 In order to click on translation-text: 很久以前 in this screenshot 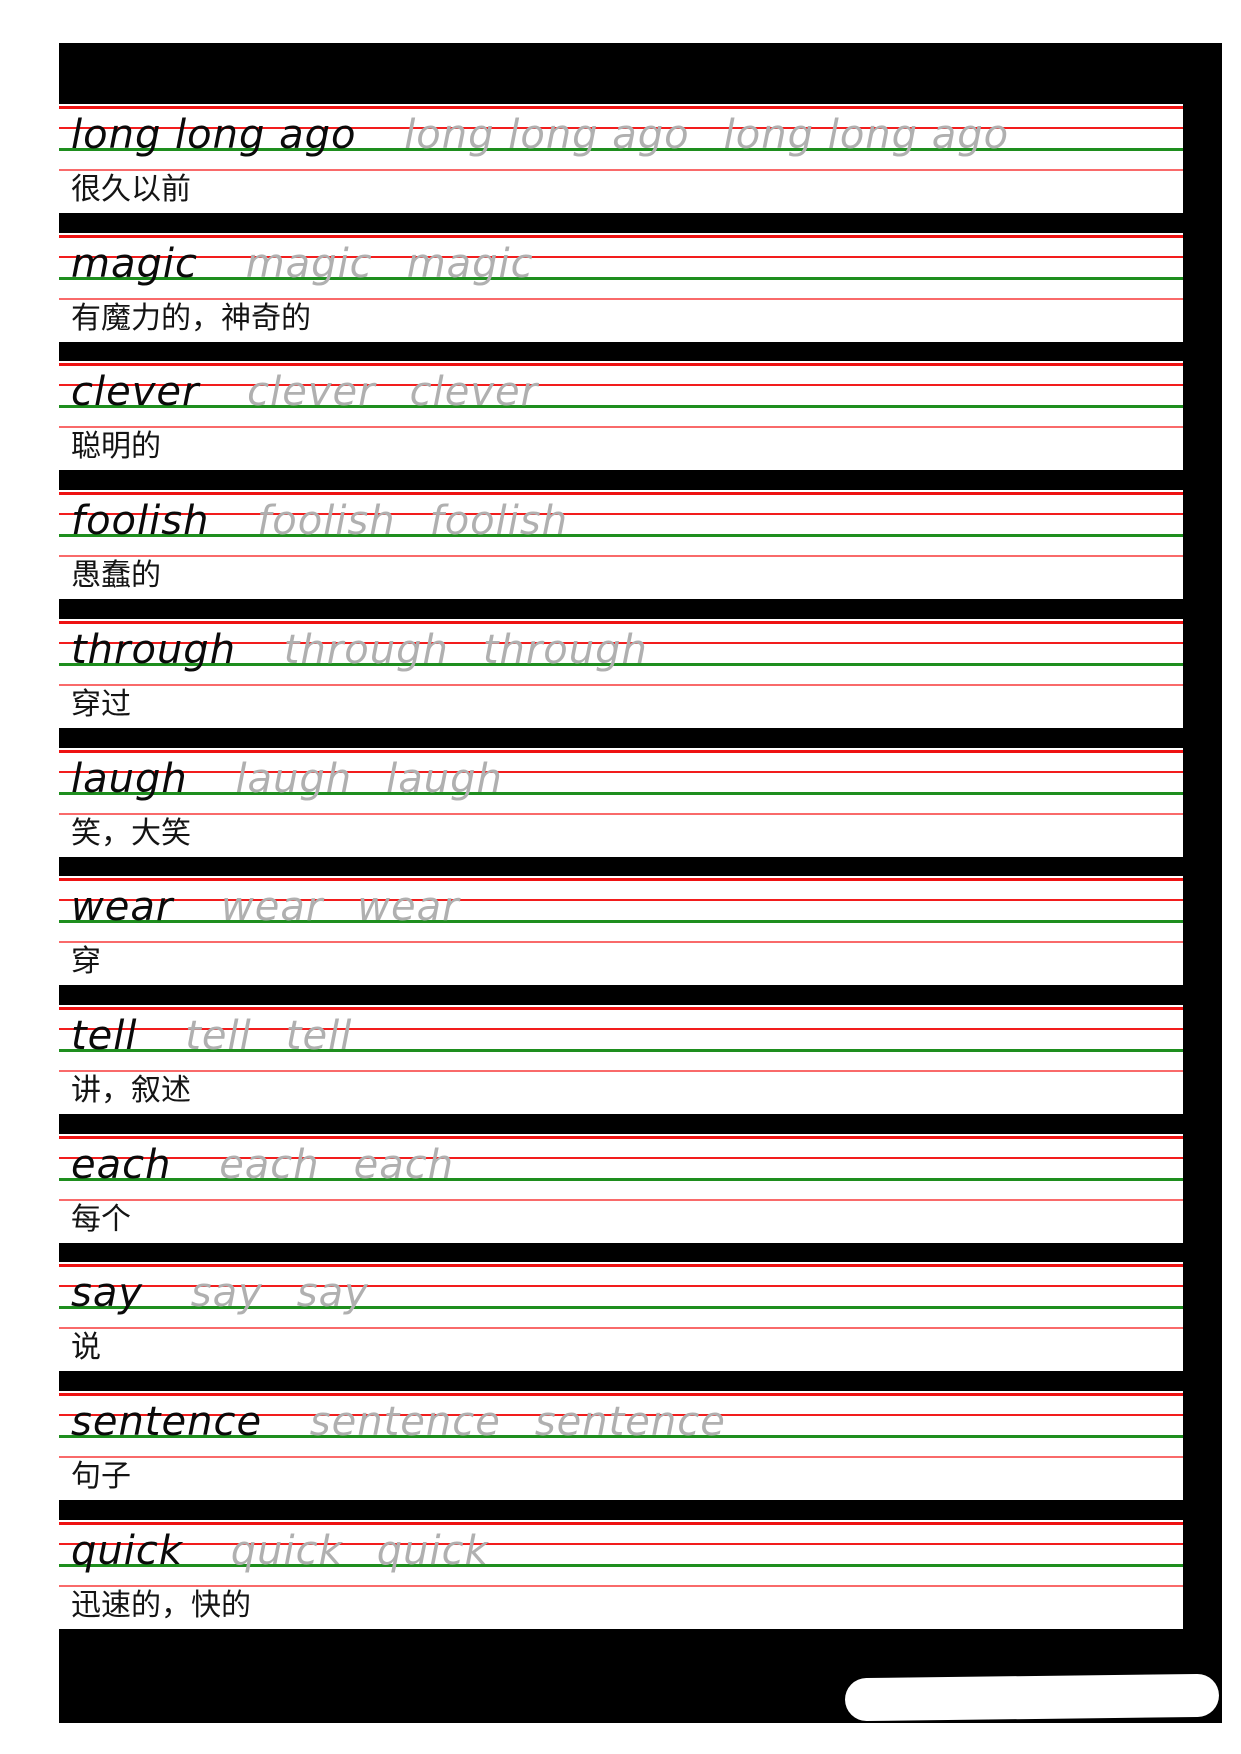, I will do `click(131, 189)`.